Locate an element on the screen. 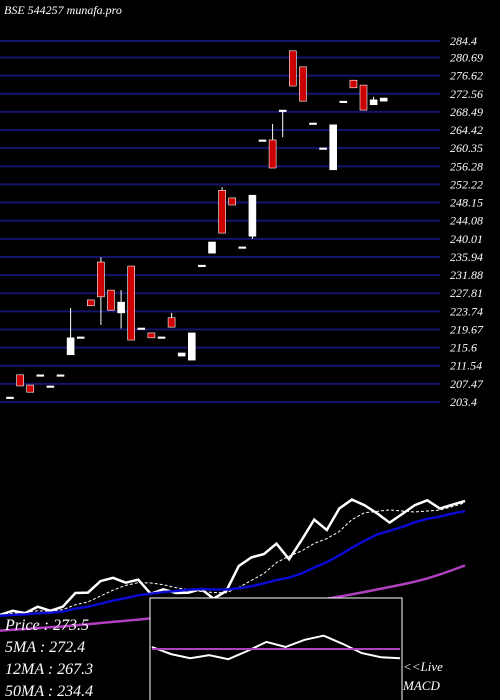 The height and width of the screenshot is (700, 500). y-tick-label: 207.47 is located at coordinates (467, 384).